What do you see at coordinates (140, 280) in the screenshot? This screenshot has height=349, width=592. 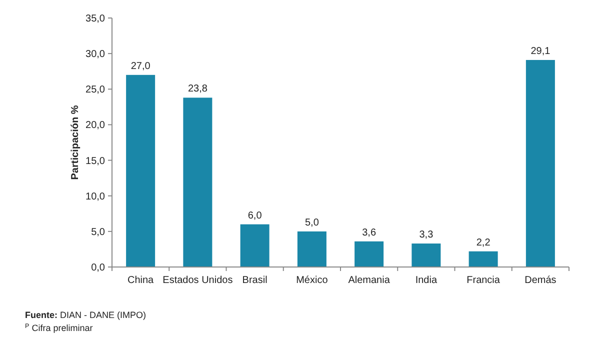 I see `x-tick-label: China` at bounding box center [140, 280].